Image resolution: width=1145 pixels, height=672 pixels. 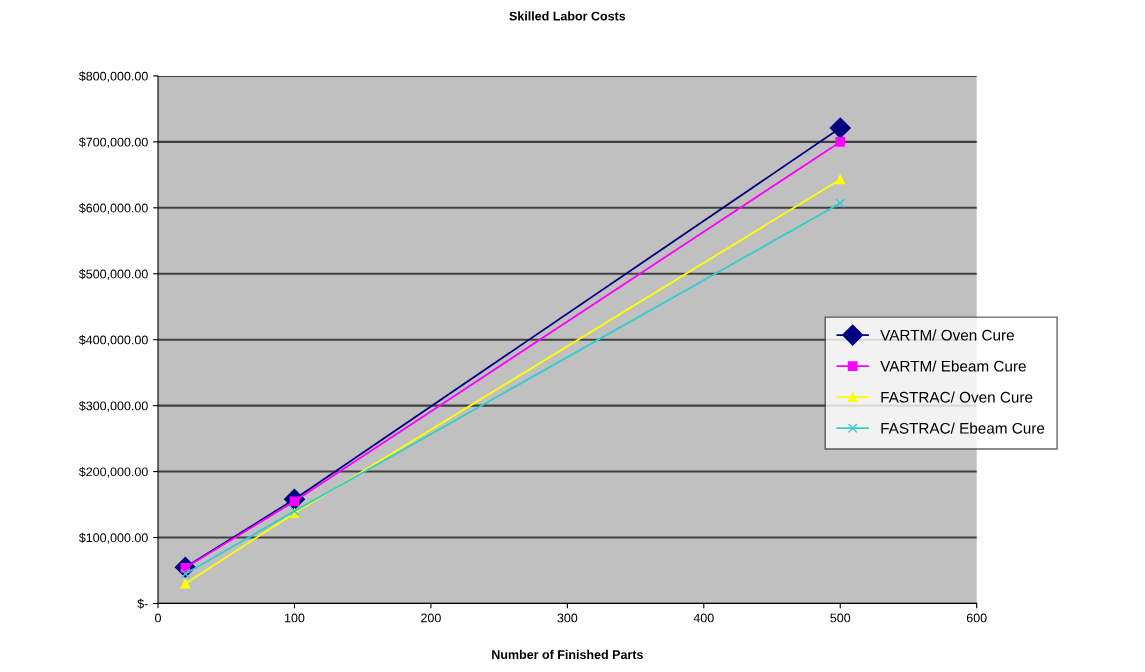 What do you see at coordinates (840, 618) in the screenshot?
I see `x-tick-label: 500` at bounding box center [840, 618].